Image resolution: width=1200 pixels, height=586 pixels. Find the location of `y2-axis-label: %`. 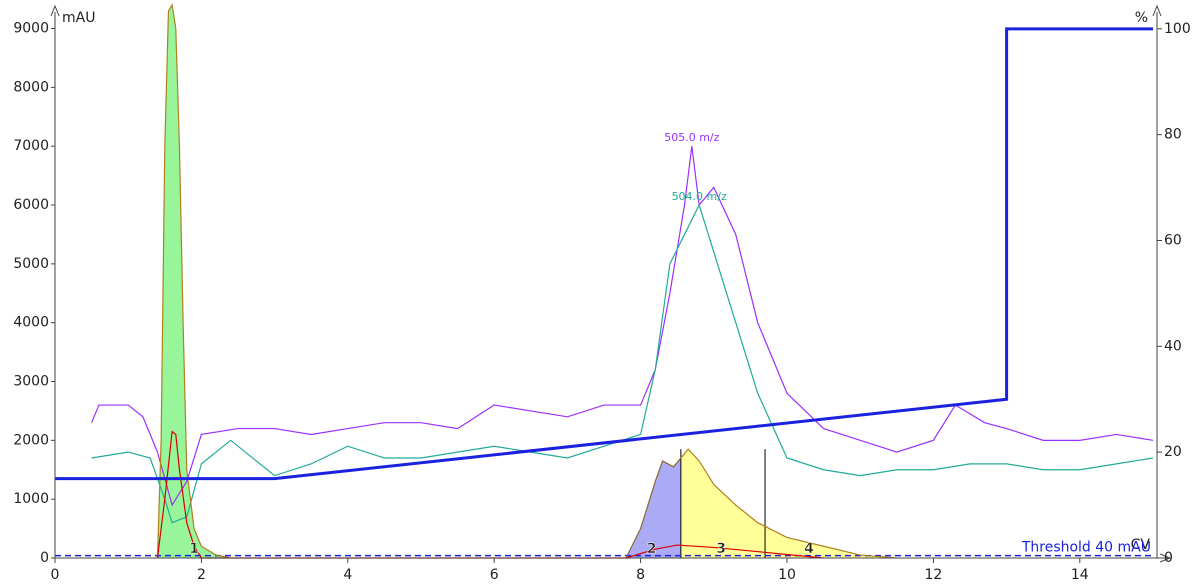

y2-axis-label: % is located at coordinates (1141, 18).